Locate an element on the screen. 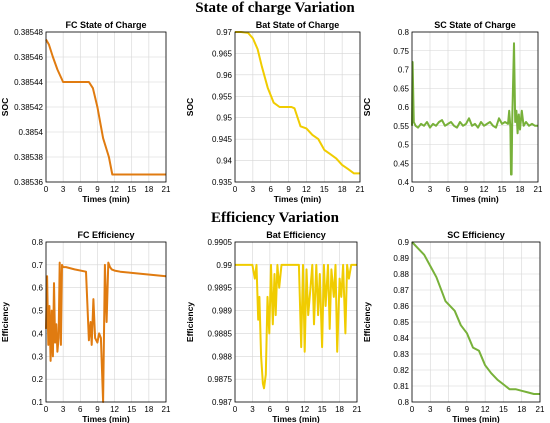 The width and height of the screenshot is (550, 423). sc-eff-x-tick-label: 6 is located at coordinates (448, 409).